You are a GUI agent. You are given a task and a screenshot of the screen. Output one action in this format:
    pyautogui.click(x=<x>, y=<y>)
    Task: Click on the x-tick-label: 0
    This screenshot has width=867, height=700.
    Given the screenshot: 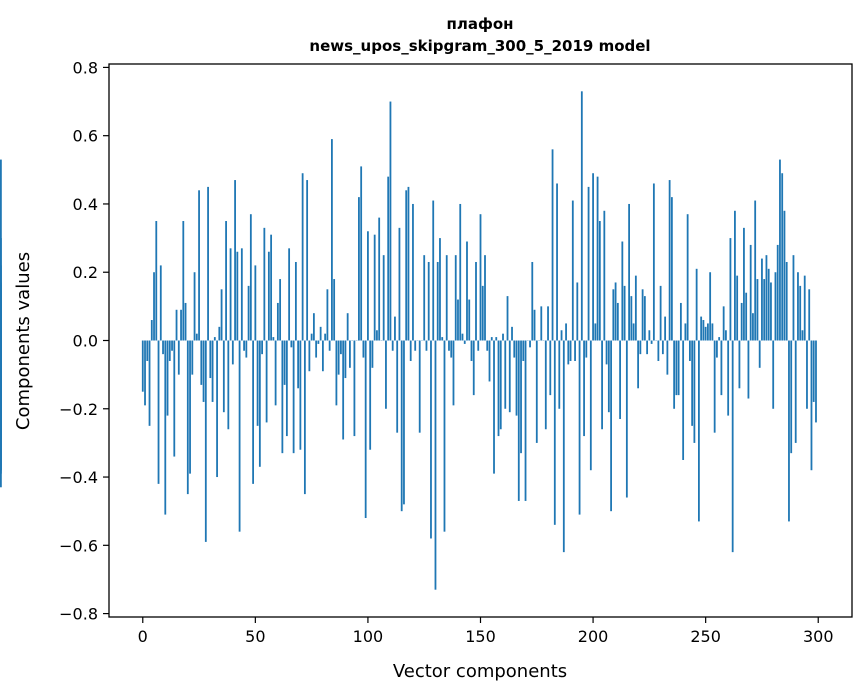 What is the action you would take?
    pyautogui.click(x=143, y=636)
    